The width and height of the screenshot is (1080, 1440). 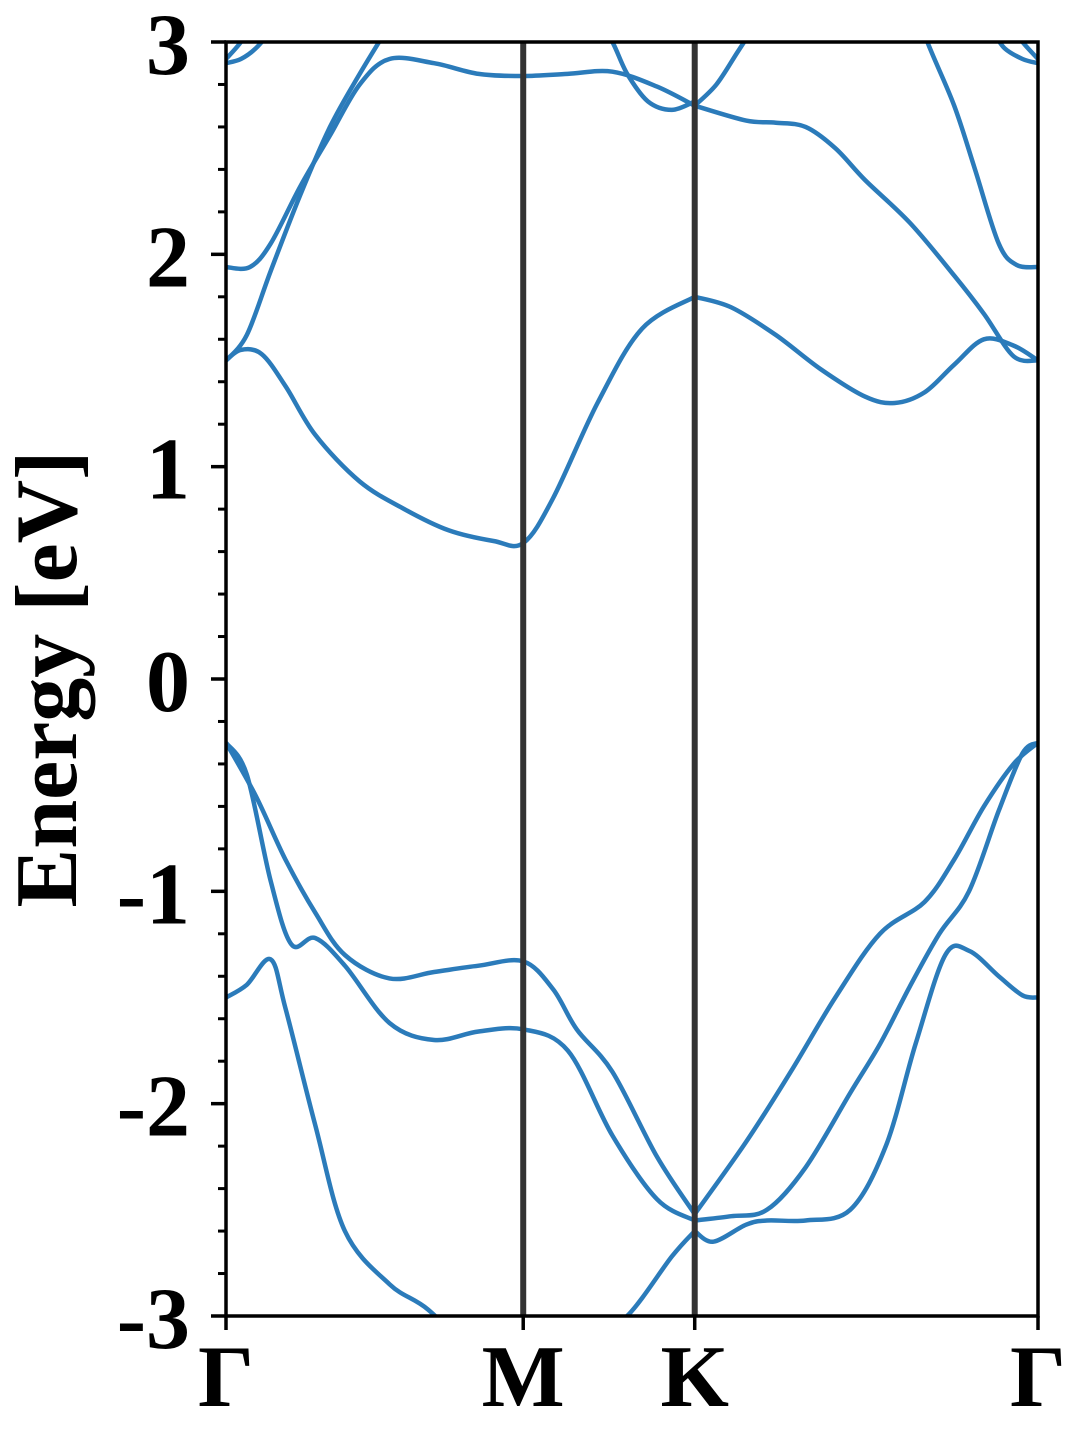 I want to click on y-tick-label: -1, so click(x=153, y=894).